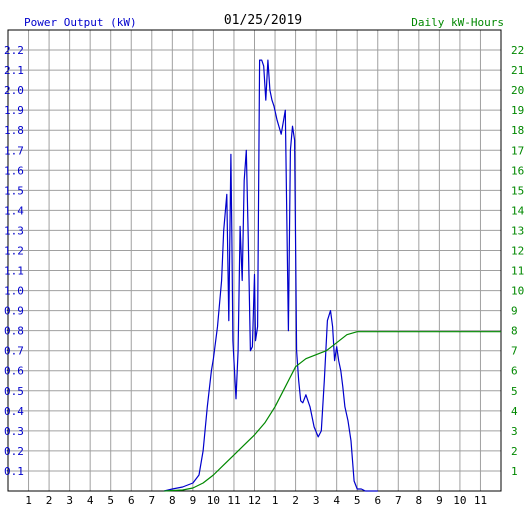 The height and width of the screenshot is (510, 527). What do you see at coordinates (14, 50) in the screenshot?
I see `left-tick-label: 2.2` at bounding box center [14, 50].